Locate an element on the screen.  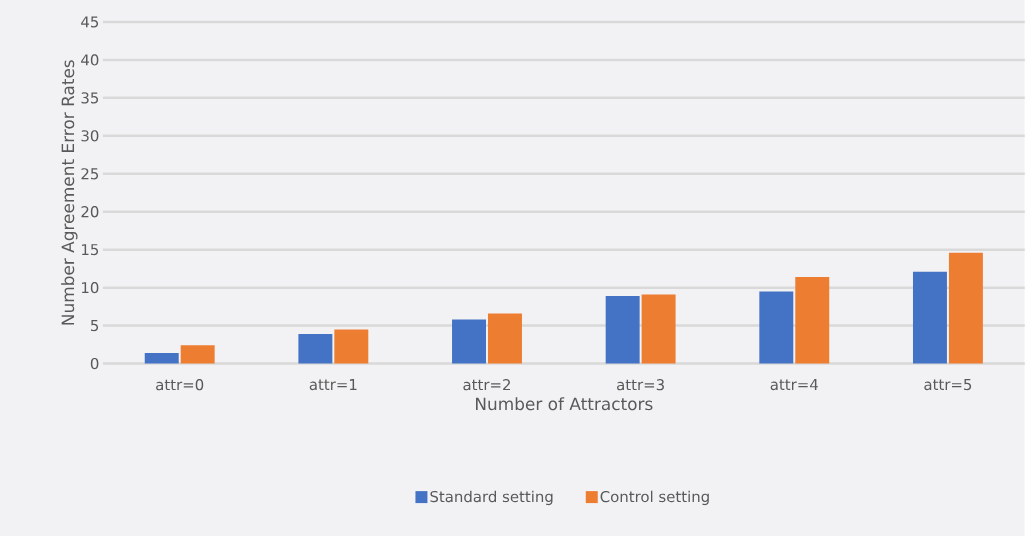
y-tick-label: 25 is located at coordinates (90, 173).